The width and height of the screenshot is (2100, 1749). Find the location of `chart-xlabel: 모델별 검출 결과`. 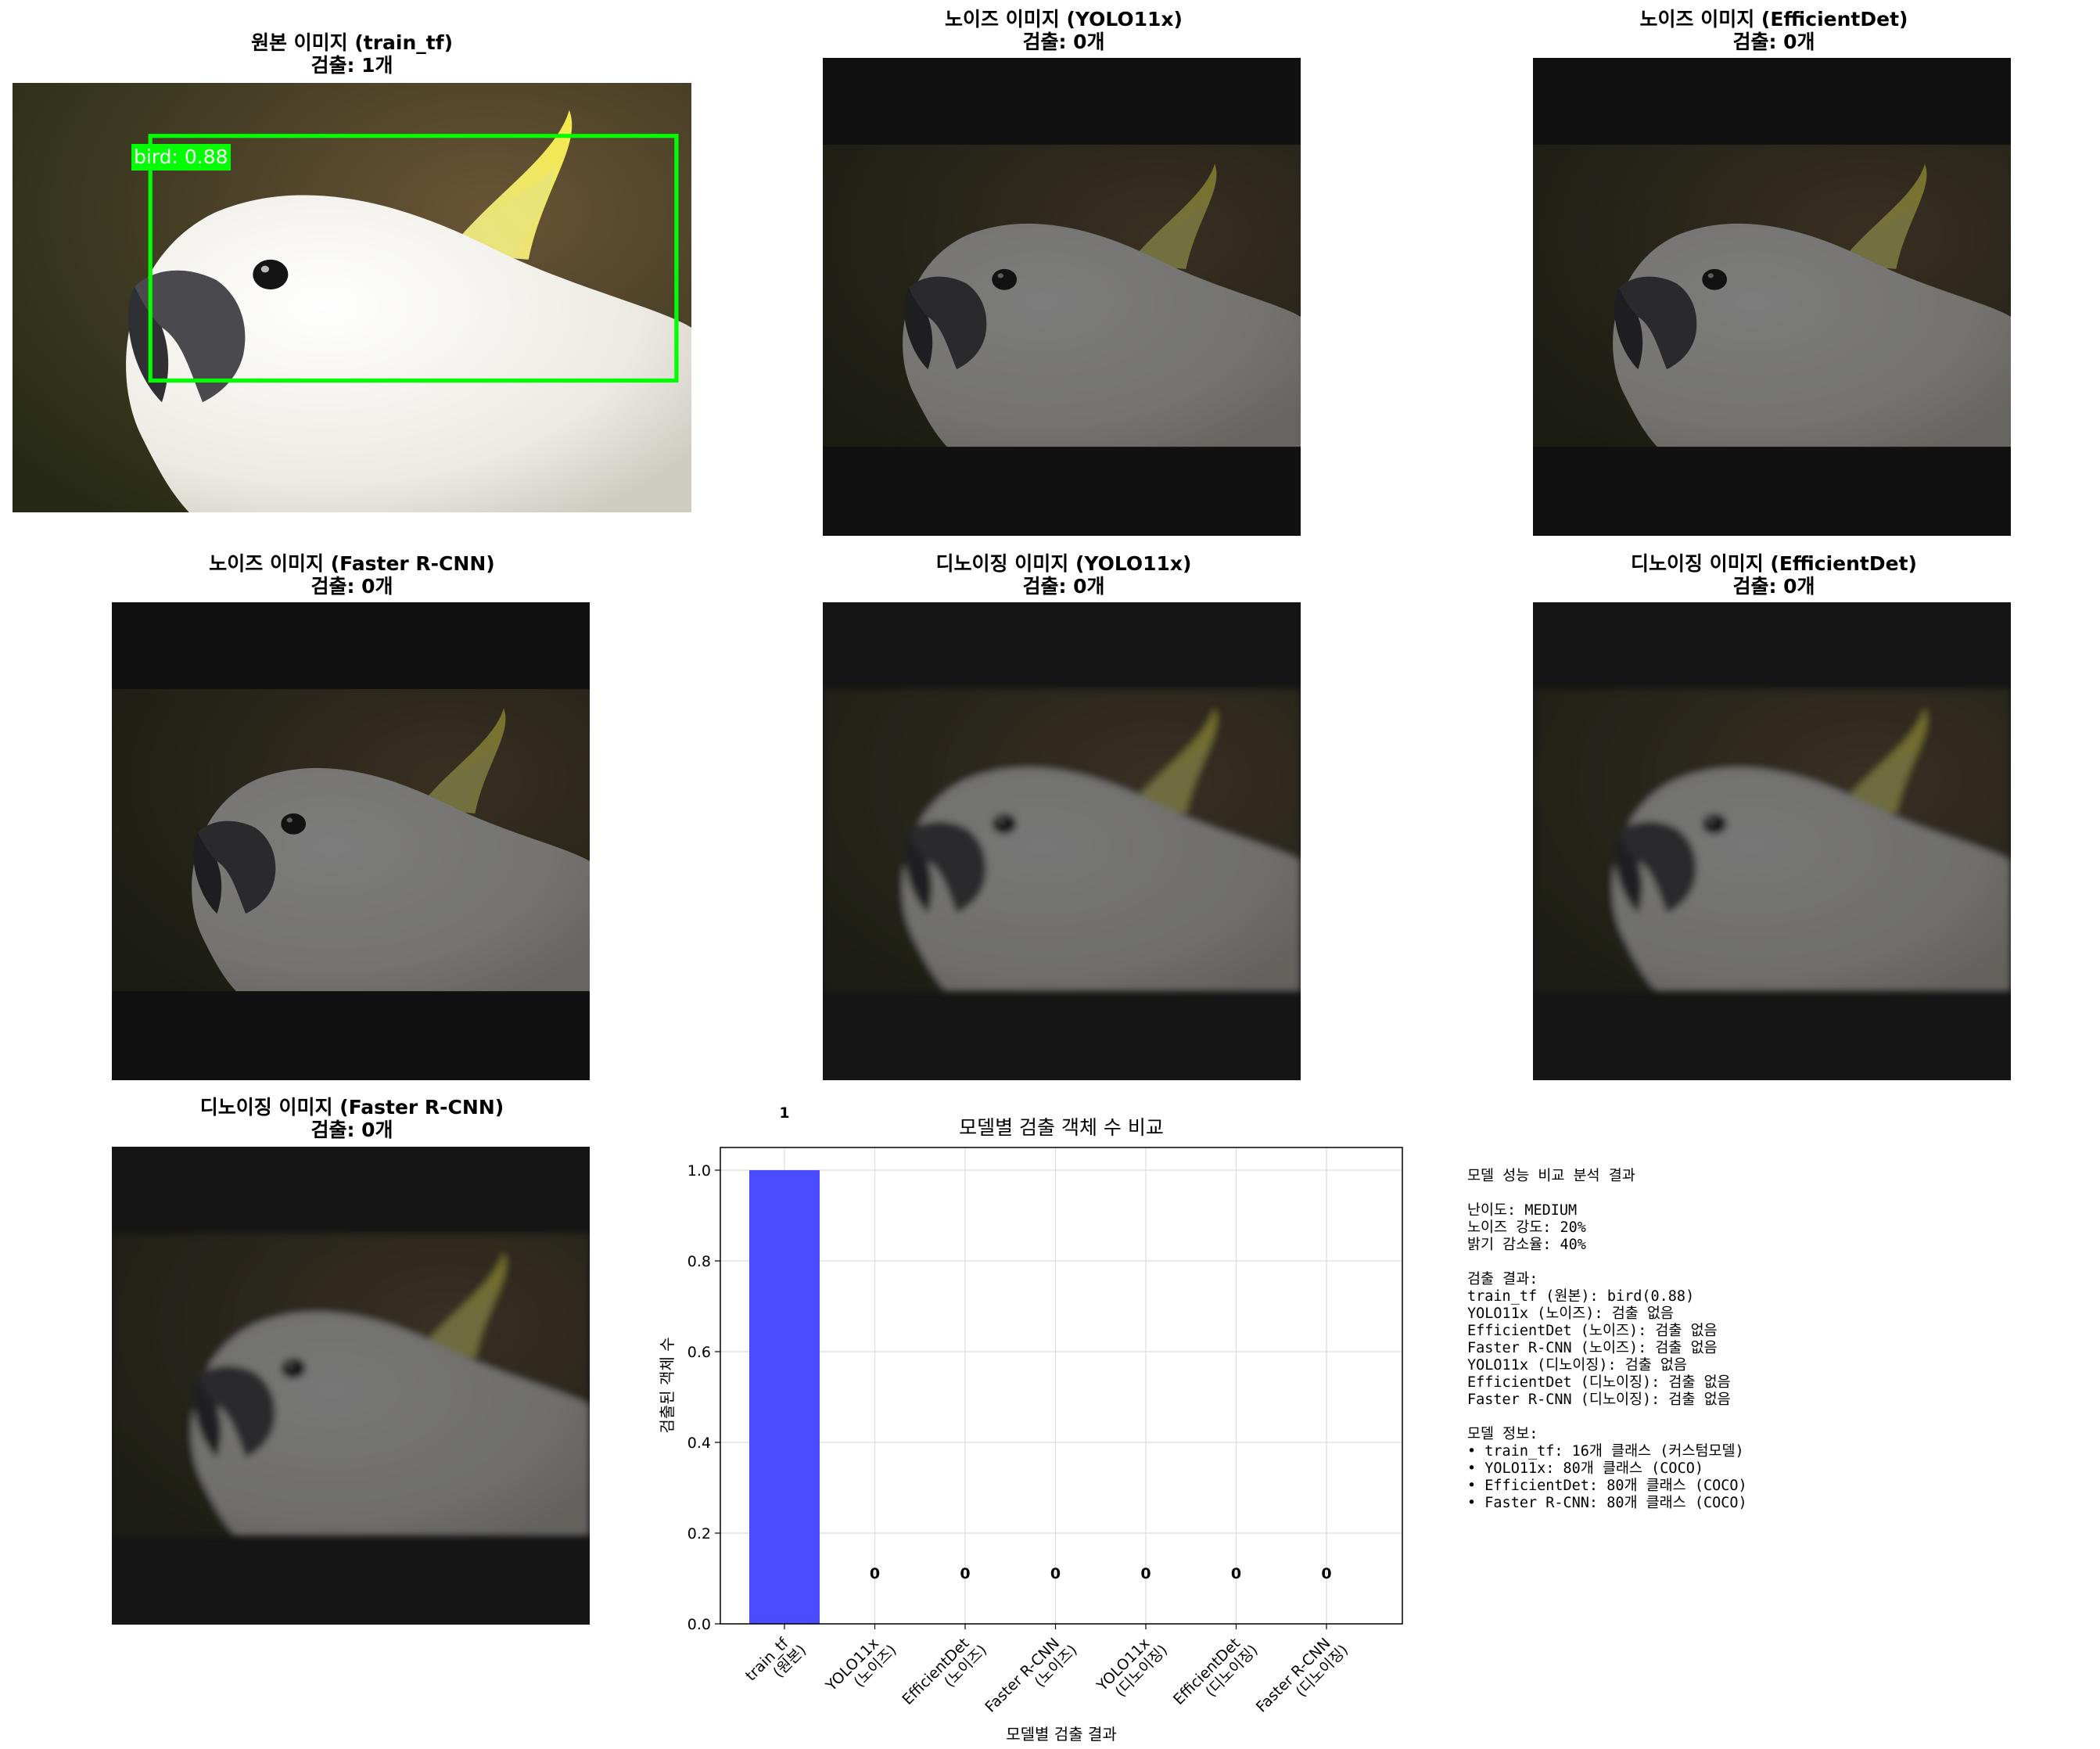

chart-xlabel: 모델별 검출 결과 is located at coordinates (1061, 1734).